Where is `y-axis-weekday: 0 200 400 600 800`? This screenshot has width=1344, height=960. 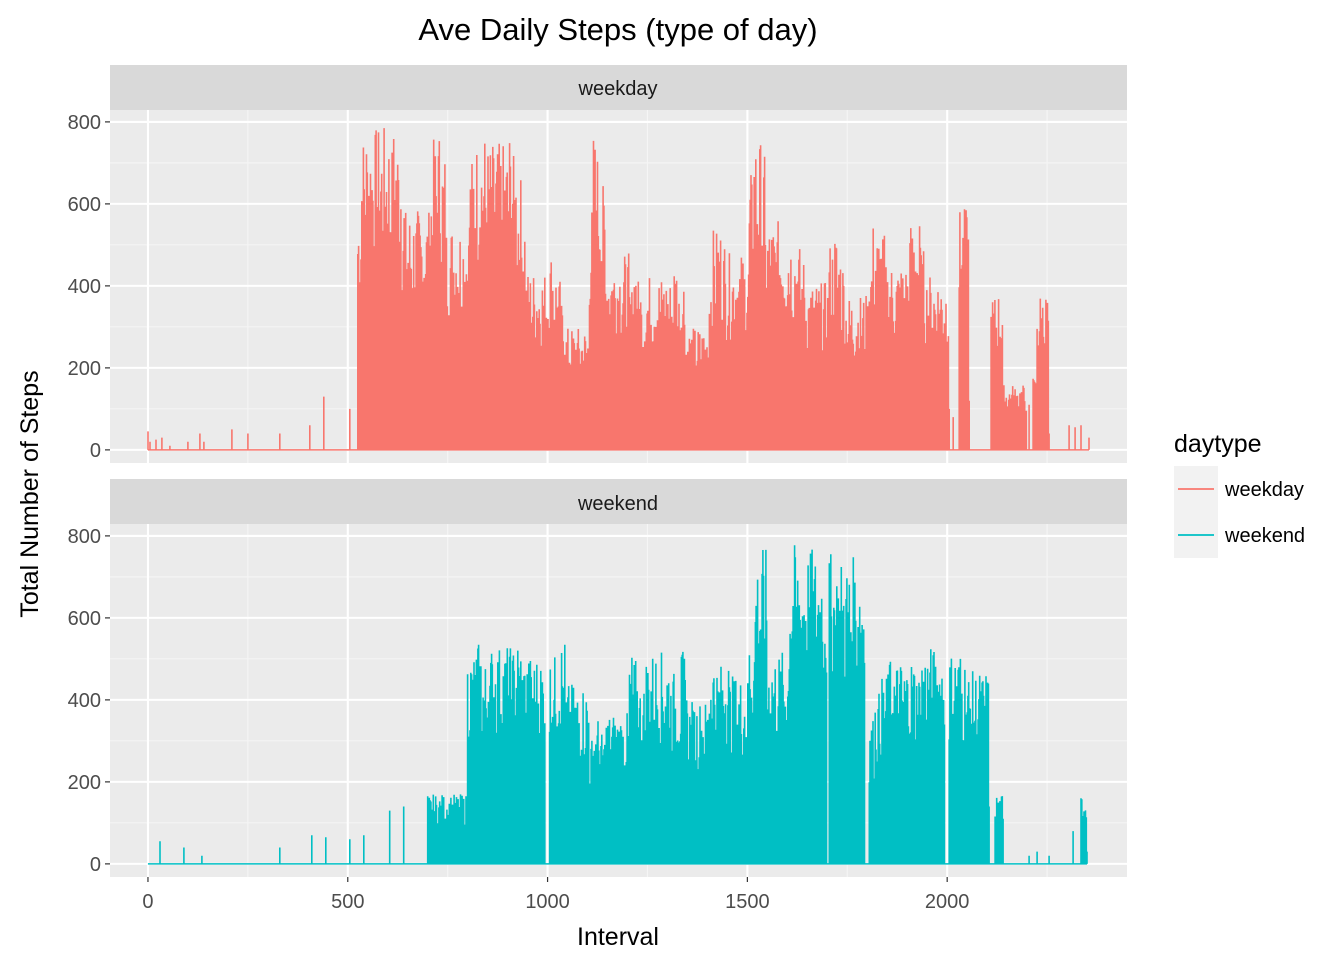
y-axis-weekday: 0 200 400 600 800 is located at coordinates (89, 287).